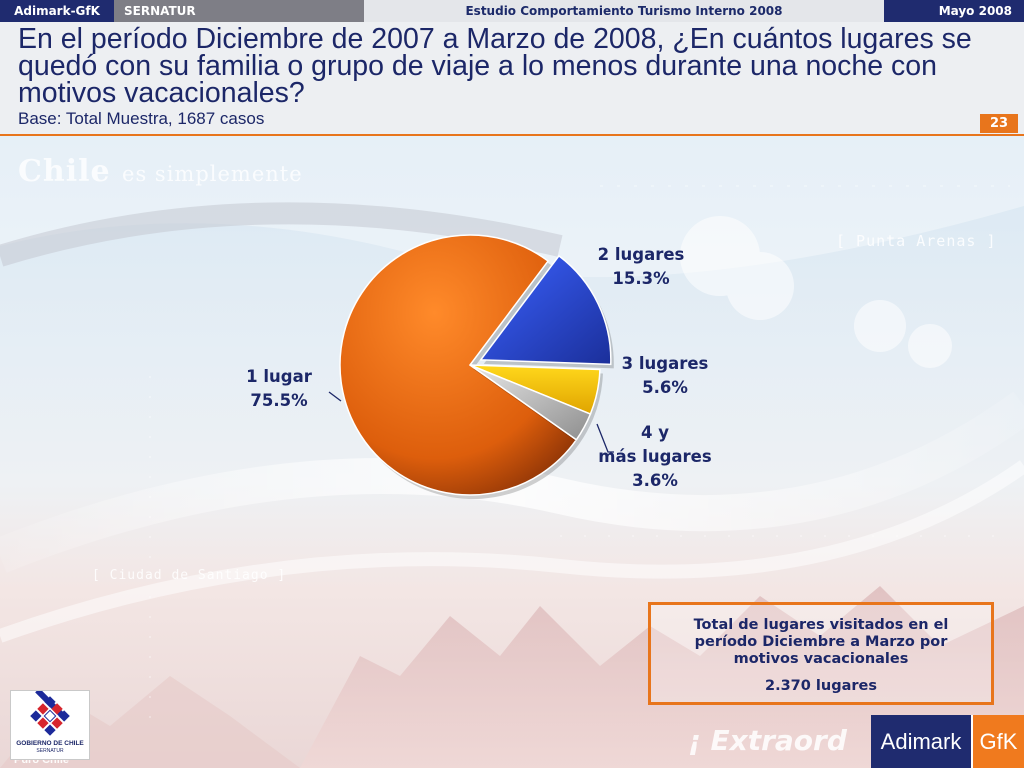 This screenshot has height=768, width=1024. What do you see at coordinates (458, 365) in the screenshot?
I see `slice-1-lugar` at bounding box center [458, 365].